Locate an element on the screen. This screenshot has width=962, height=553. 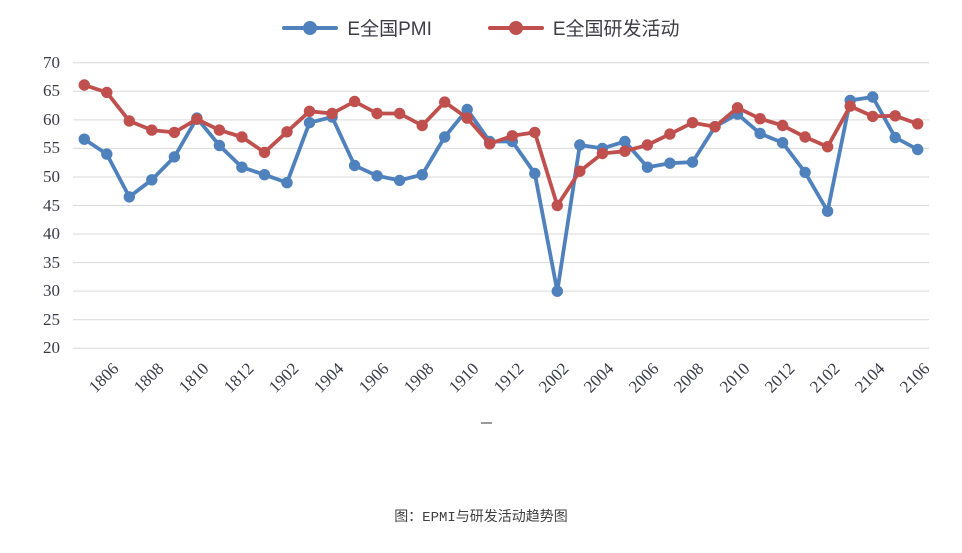
chart-legend: E全国PMI E全国研发活动 is located at coordinates (481, 27).